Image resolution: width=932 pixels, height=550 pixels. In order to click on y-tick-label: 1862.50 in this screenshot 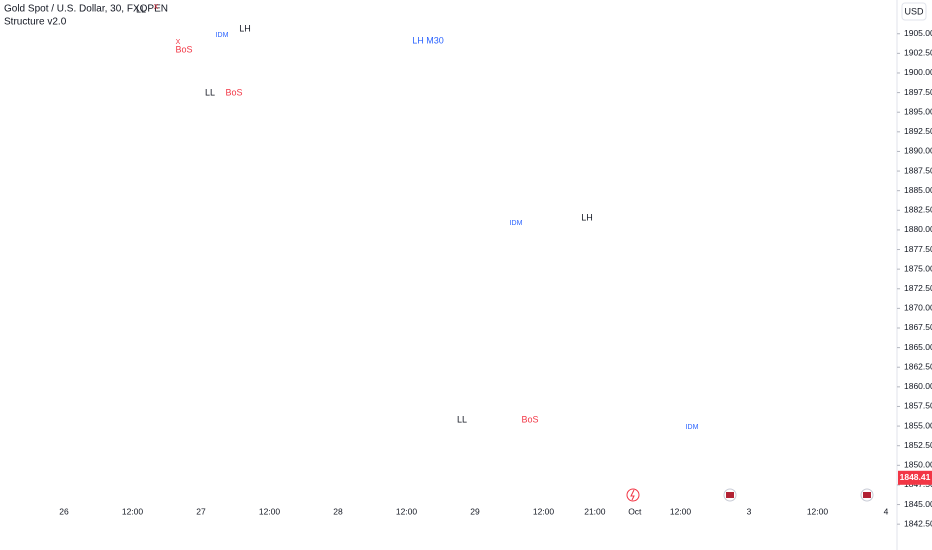, I will do `click(918, 366)`.